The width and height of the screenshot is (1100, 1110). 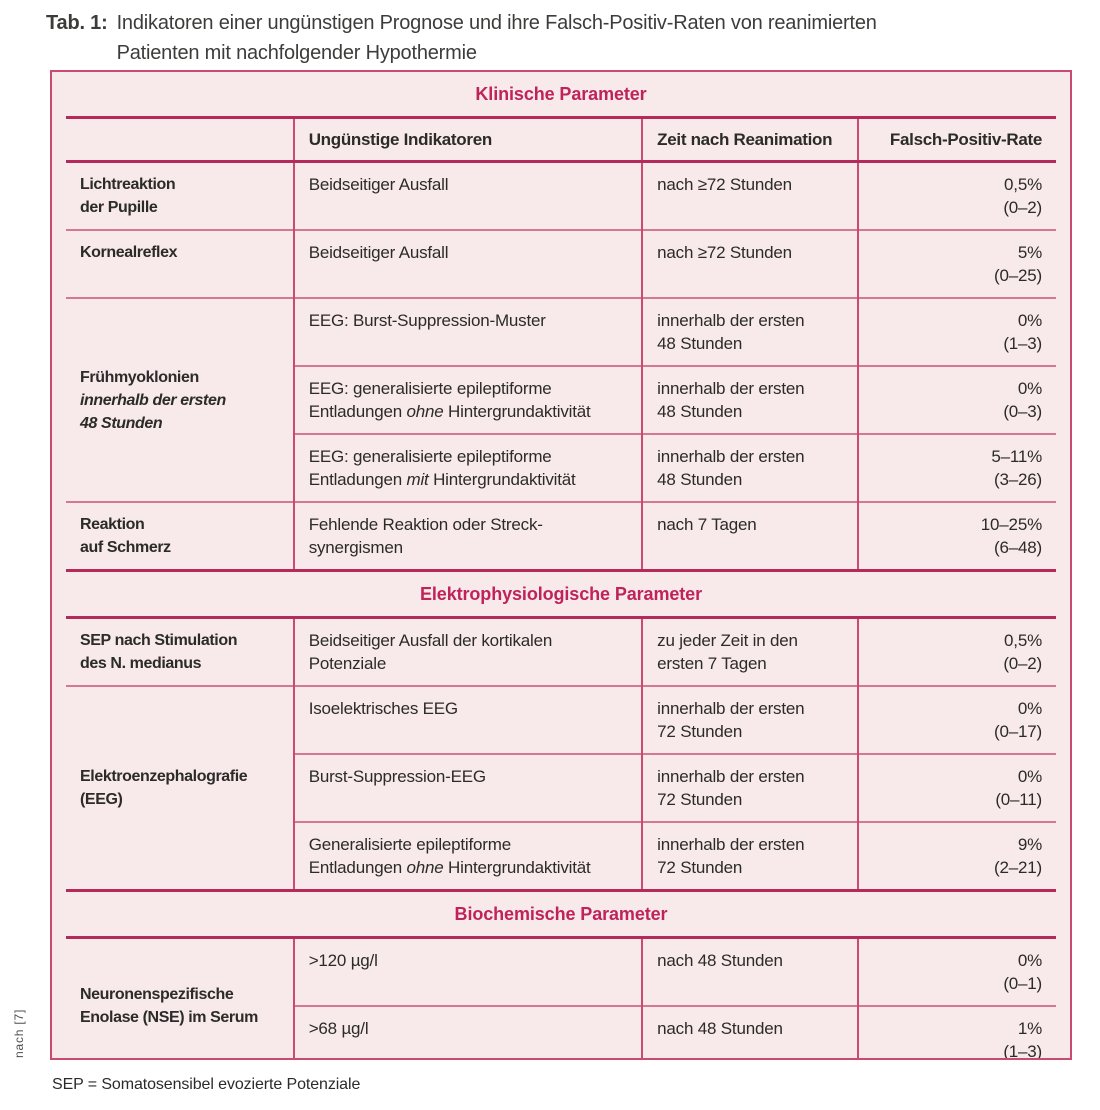 I want to click on column-header-indicators: Ungünstige Indikatoren, so click(x=467, y=140).